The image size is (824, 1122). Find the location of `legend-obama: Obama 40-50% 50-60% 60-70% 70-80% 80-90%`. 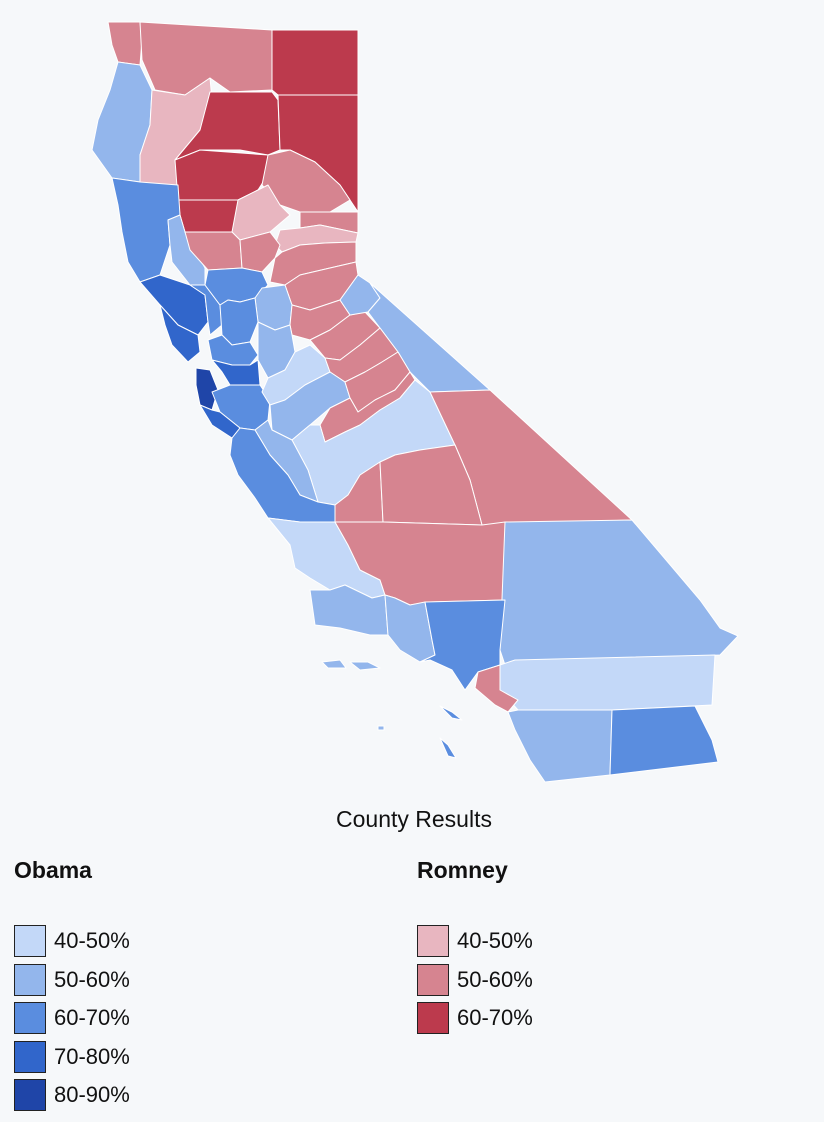

legend-obama: Obama 40-50% 50-60% 60-70% 70-80% 80-90% is located at coordinates (72, 985).